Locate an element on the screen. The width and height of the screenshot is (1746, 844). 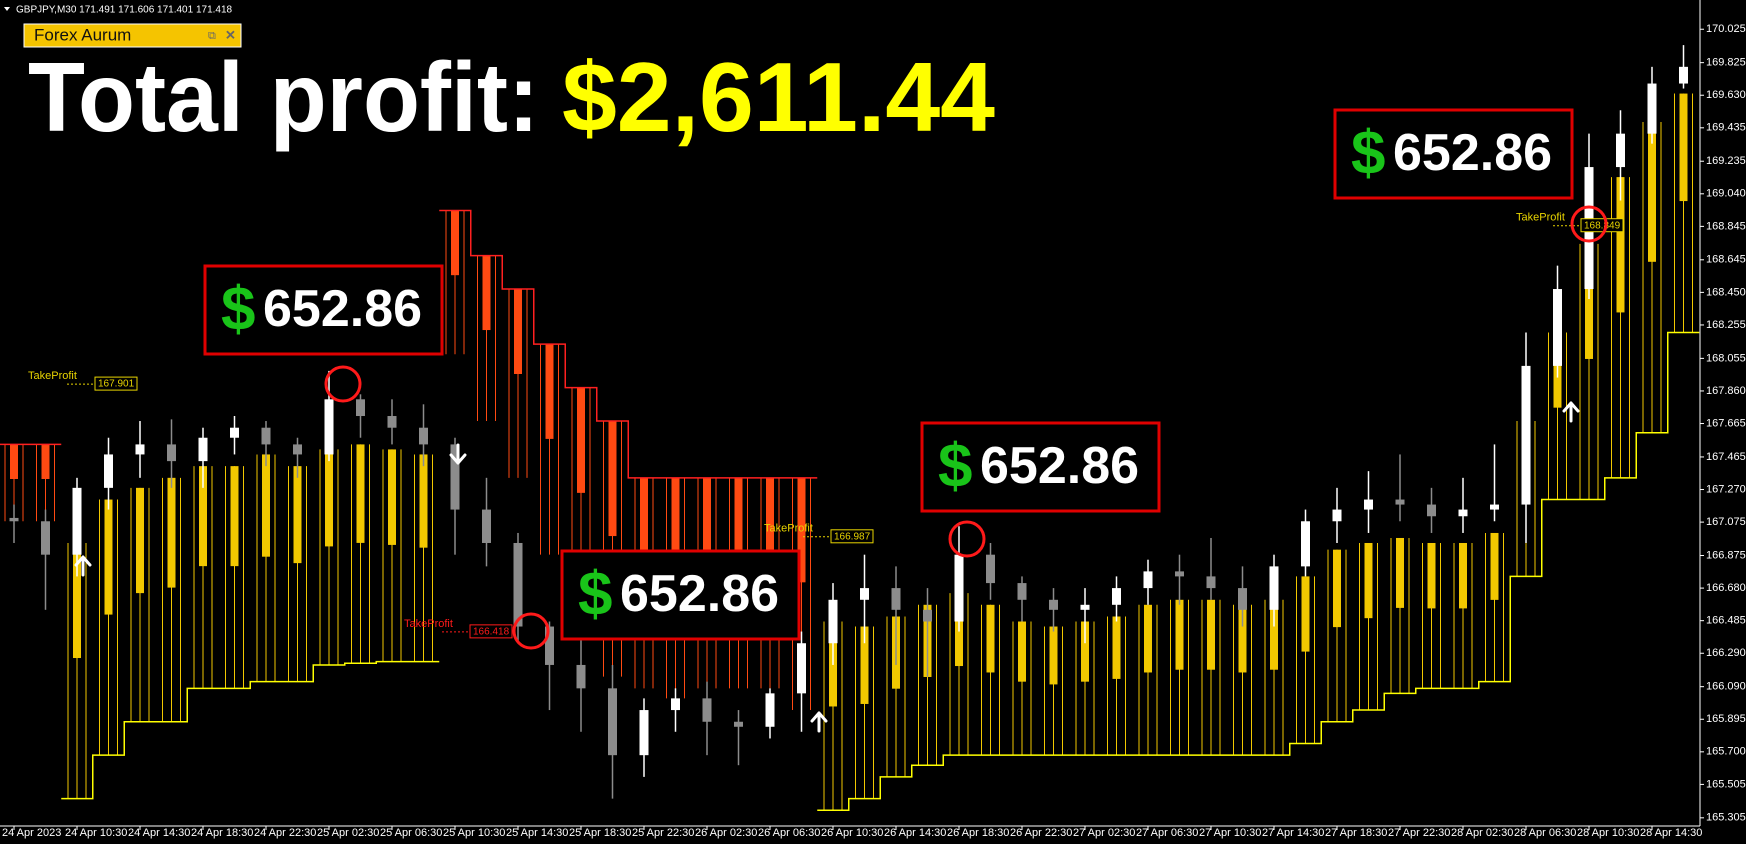
y-tick-label: 167.665 is located at coordinates (1726, 423).